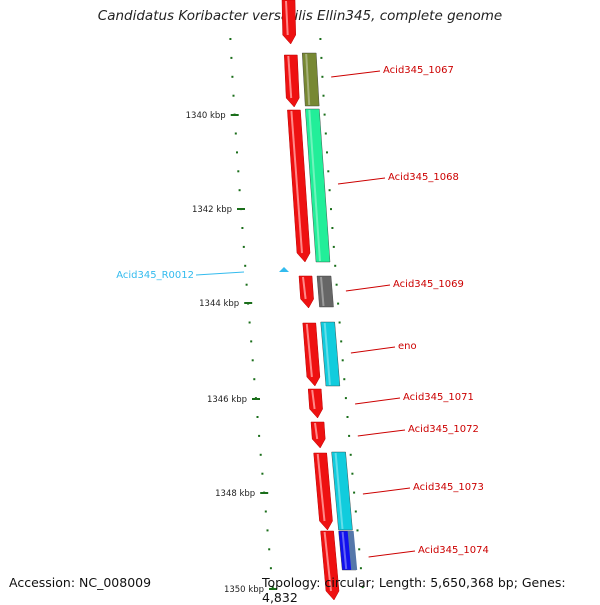 This screenshot has height=605, width=600. Describe the element at coordinates (227, 400) in the screenshot. I see `tick-label: 1346 kbp` at that location.